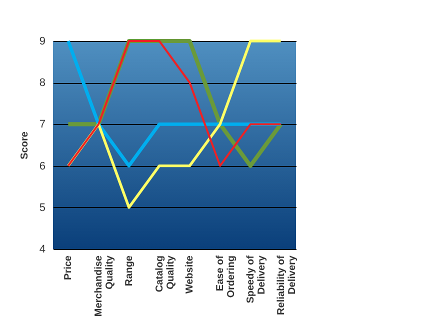  I want to click on x-tick-label: Ease of Ordering, so click(226, 276).